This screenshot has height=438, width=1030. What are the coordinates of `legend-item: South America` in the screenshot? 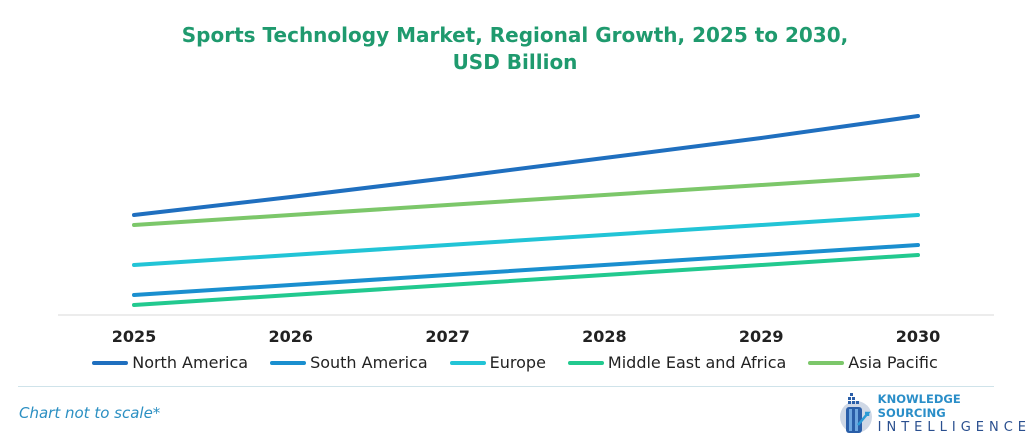 It's located at (349, 362).